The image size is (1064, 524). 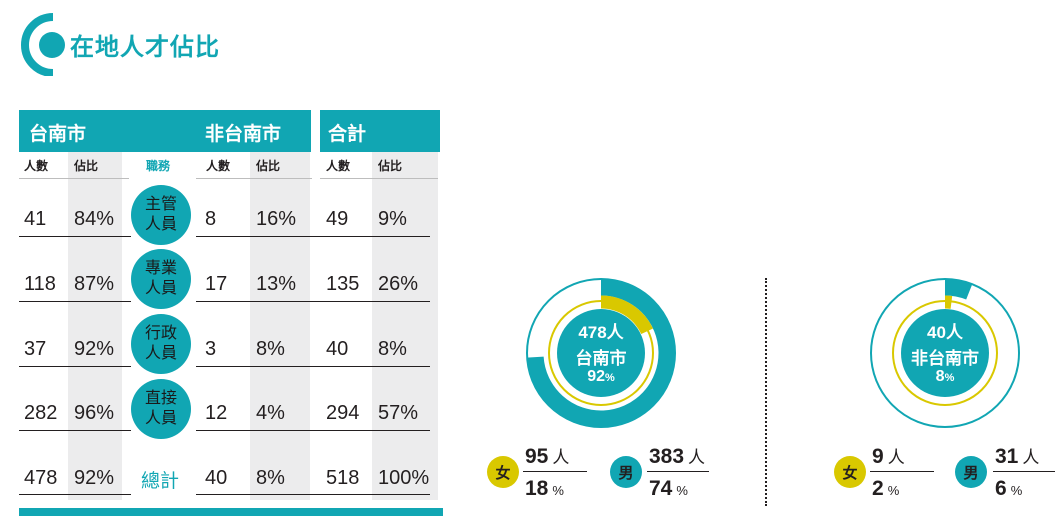 What do you see at coordinates (338, 166) in the screenshot?
I see `col-tot-count: 人數` at bounding box center [338, 166].